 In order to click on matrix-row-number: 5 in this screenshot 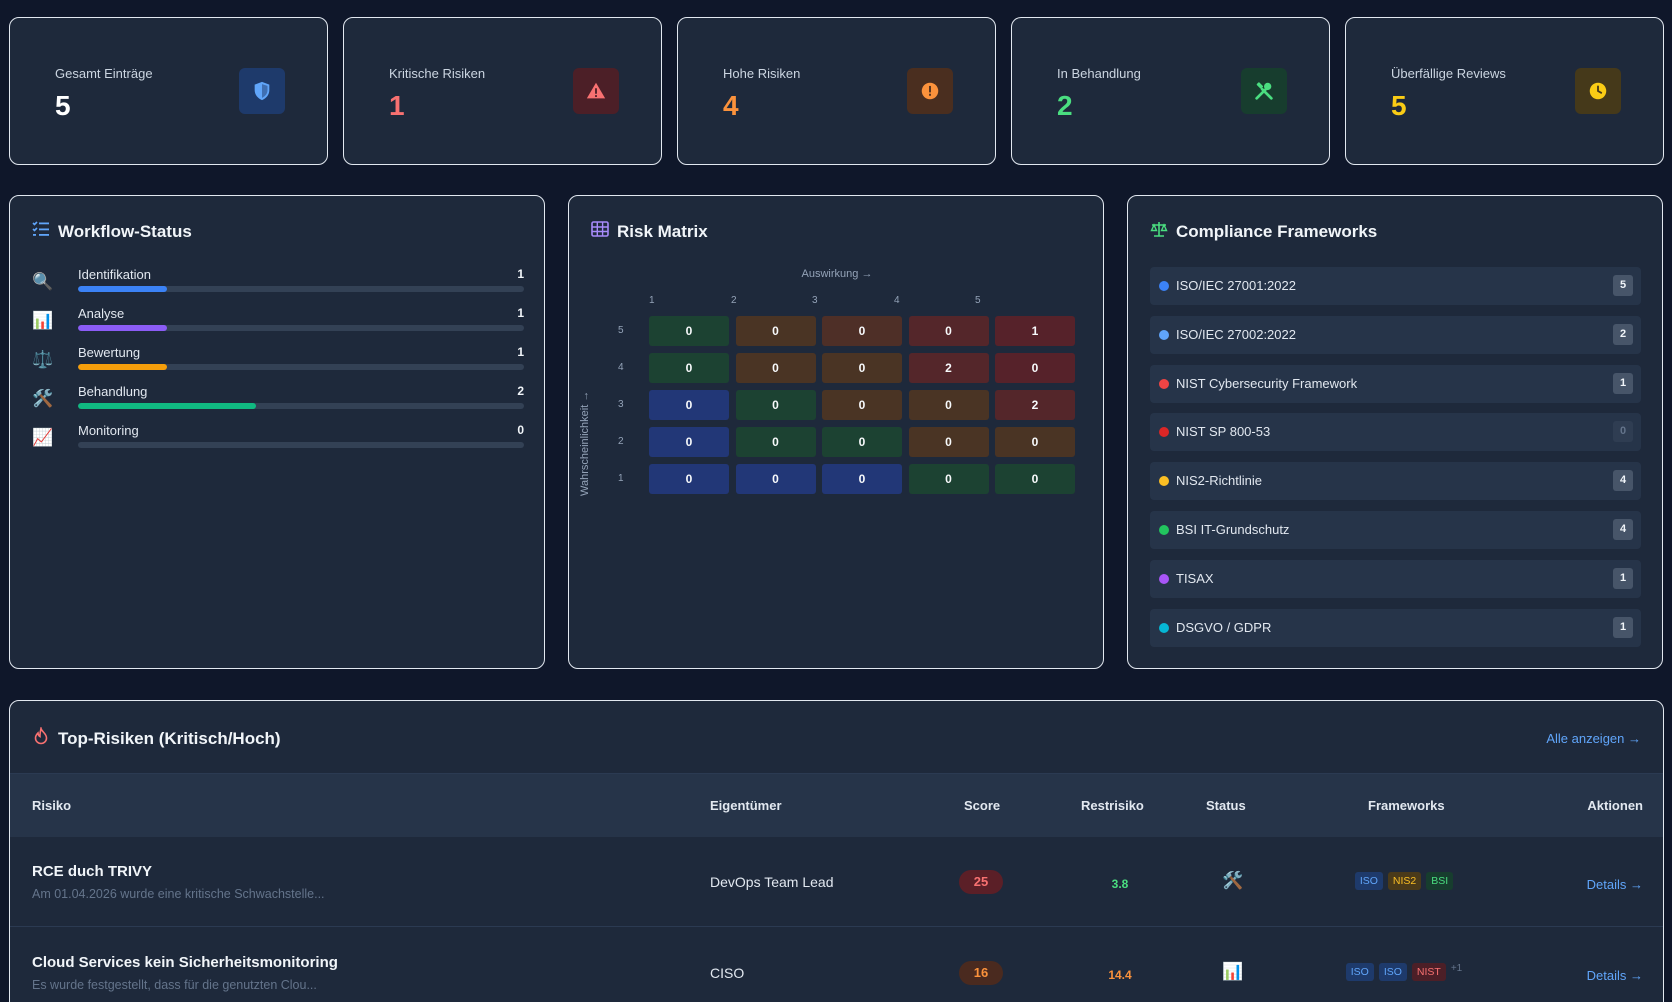, I will do `click(621, 330)`.